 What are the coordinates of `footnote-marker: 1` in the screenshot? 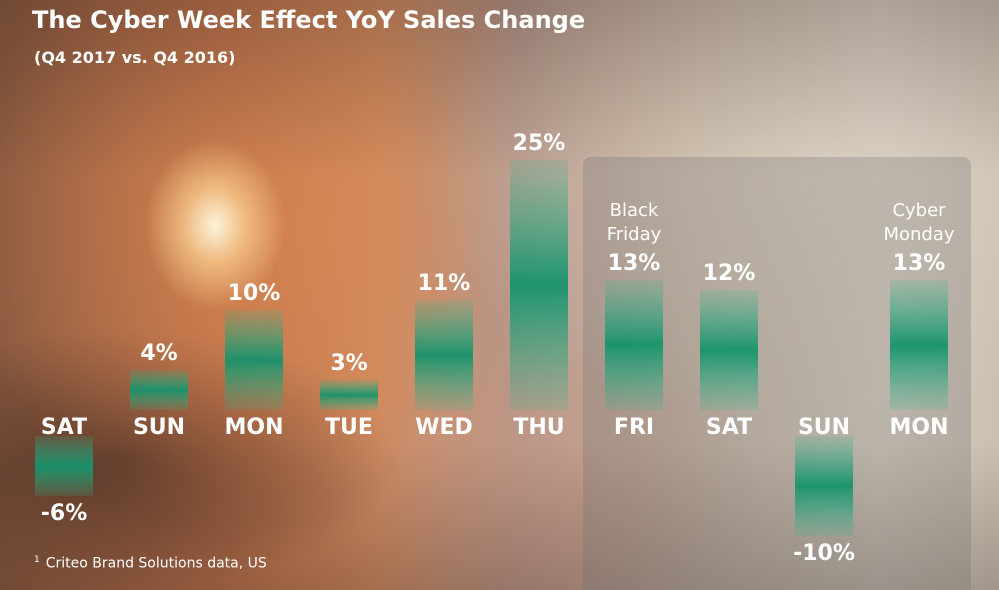 It's located at (37, 560).